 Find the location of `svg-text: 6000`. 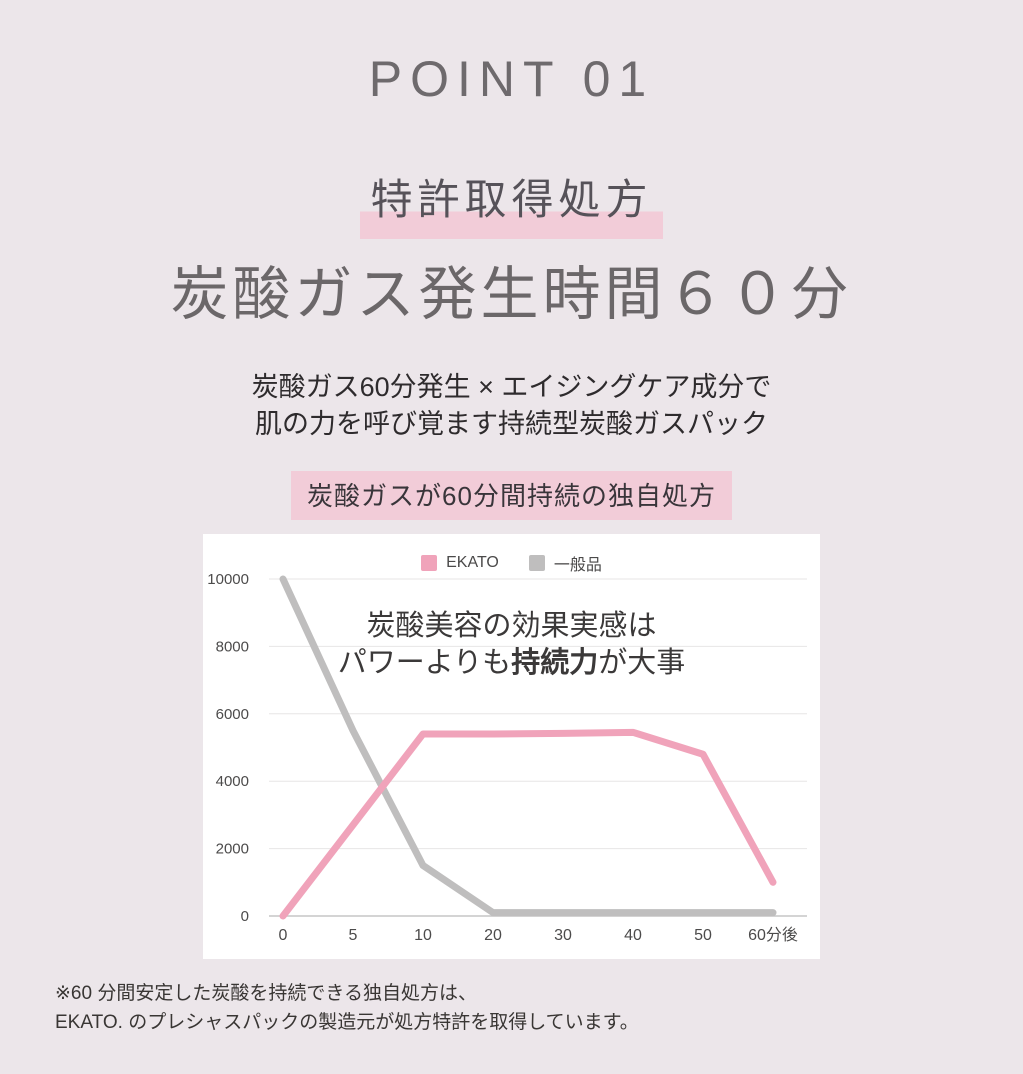

svg-text: 6000 is located at coordinates (232, 714).